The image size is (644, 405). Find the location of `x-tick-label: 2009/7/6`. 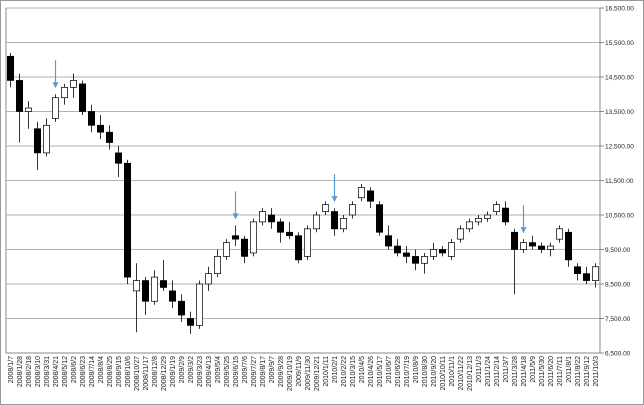

x-tick-label: 2009/7/6 is located at coordinates (245, 369).